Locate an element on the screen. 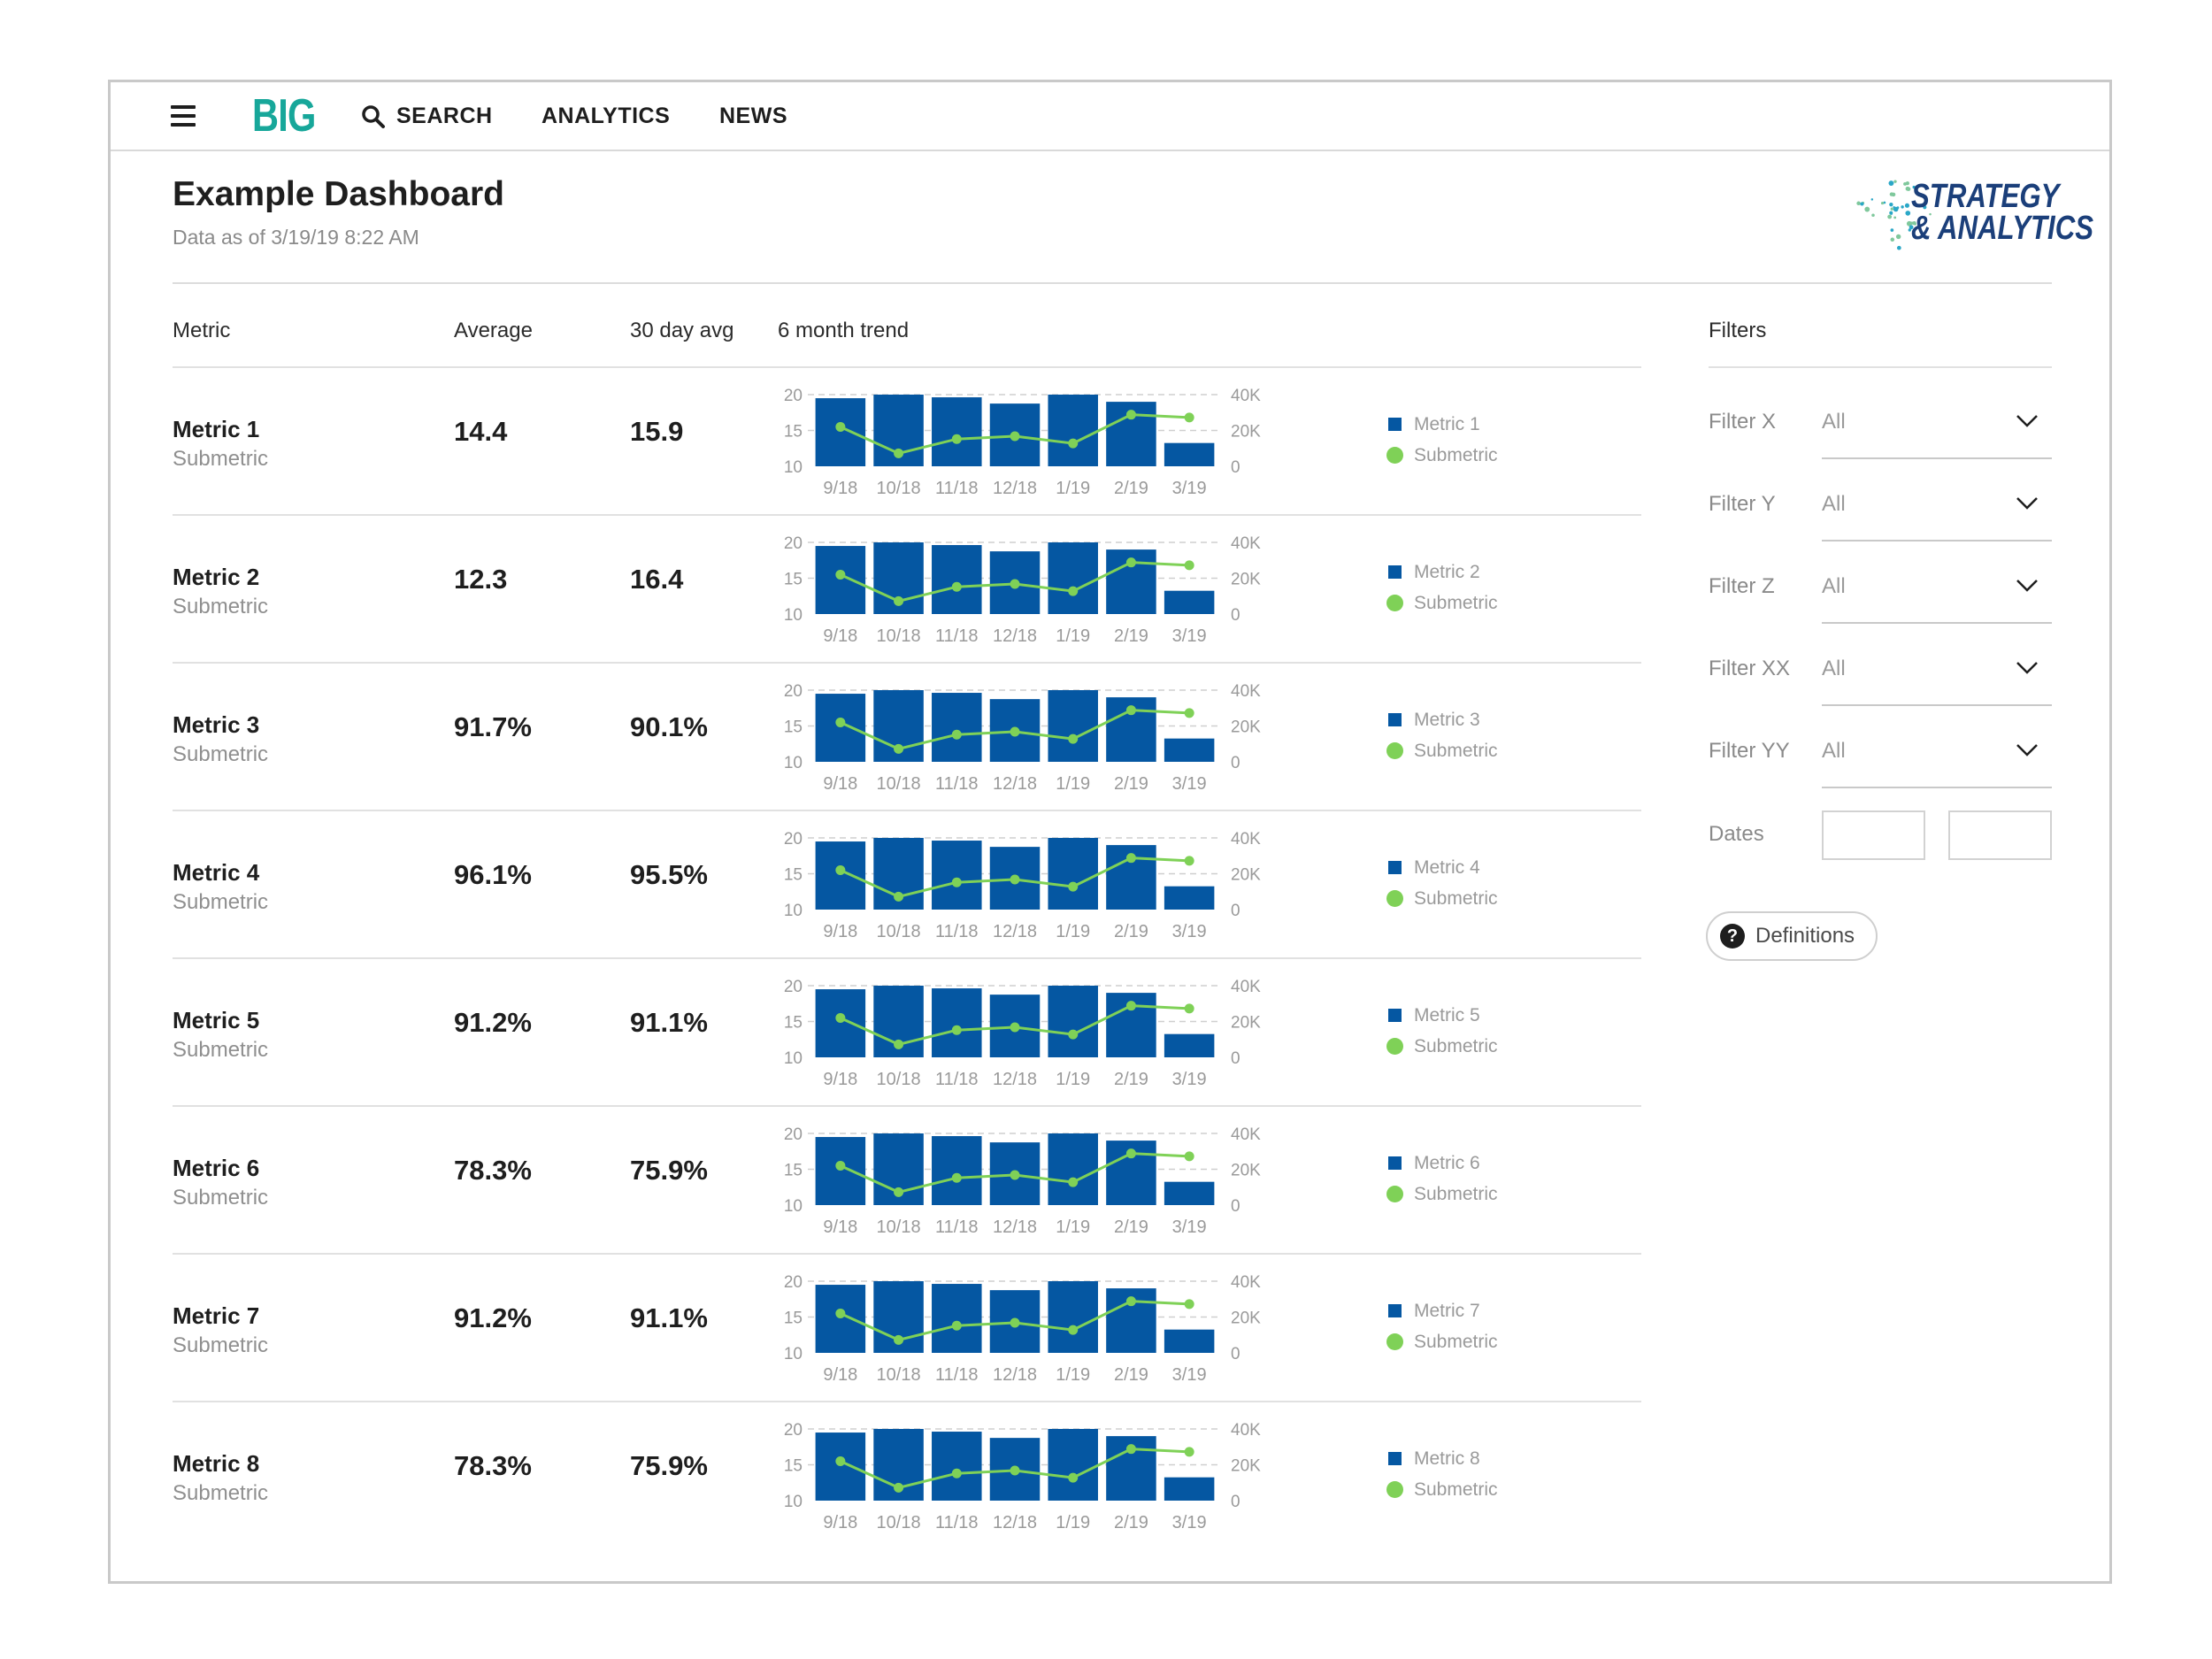 The height and width of the screenshot is (1659, 2212). x-tick-label: 10/18 is located at coordinates (899, 1227).